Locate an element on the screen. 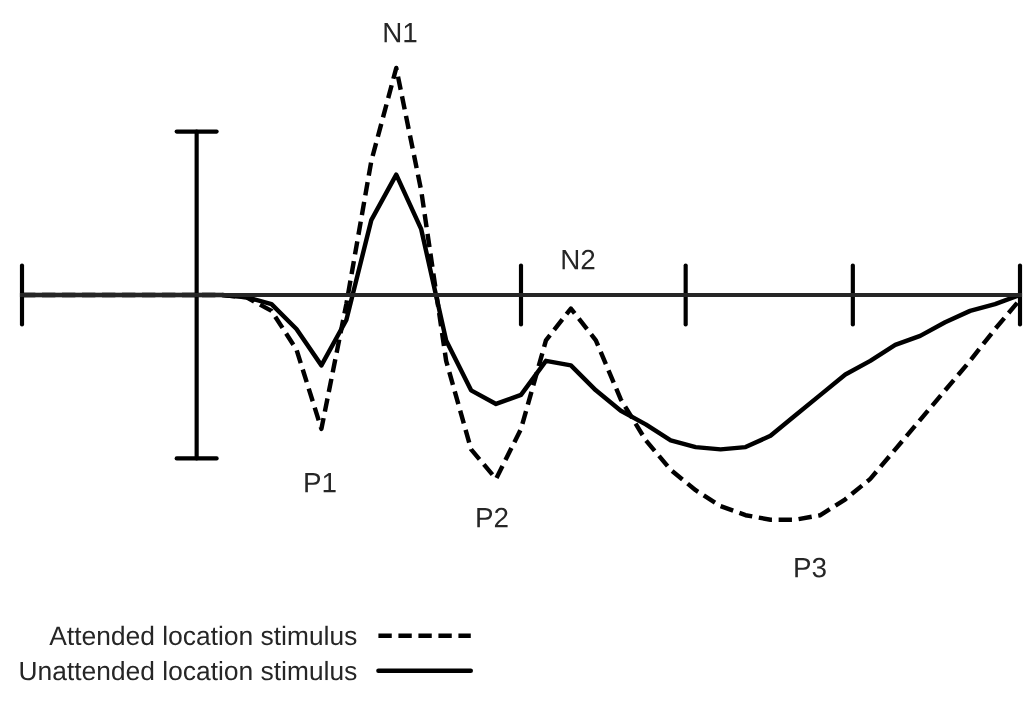 The width and height of the screenshot is (1026, 704). legend-label: Unattended location stimulus is located at coordinates (188, 670).